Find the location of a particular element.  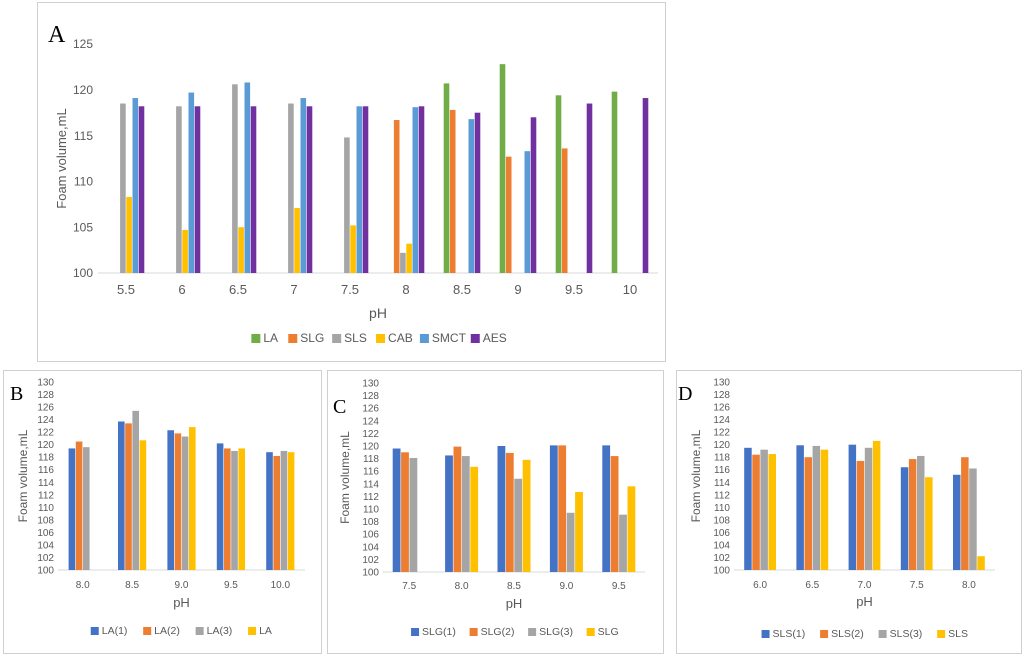

chart-c-legend-label: SLG(2) is located at coordinates (498, 632).